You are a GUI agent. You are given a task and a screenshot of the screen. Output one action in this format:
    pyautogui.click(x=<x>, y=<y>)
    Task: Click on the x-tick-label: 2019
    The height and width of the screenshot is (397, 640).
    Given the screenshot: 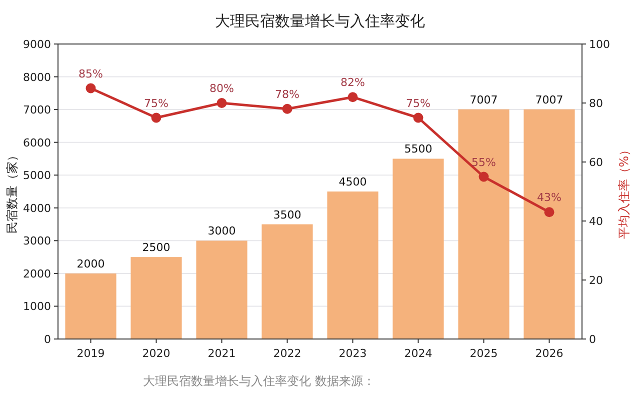 What is the action you would take?
    pyautogui.click(x=90, y=353)
    